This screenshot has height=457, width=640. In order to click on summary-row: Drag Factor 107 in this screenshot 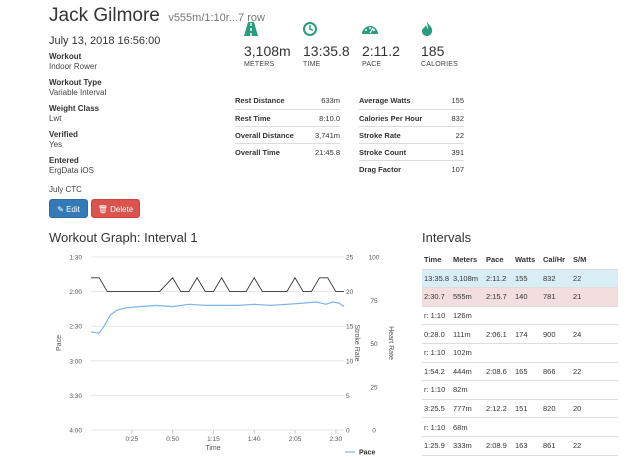, I will do `click(411, 168)`.